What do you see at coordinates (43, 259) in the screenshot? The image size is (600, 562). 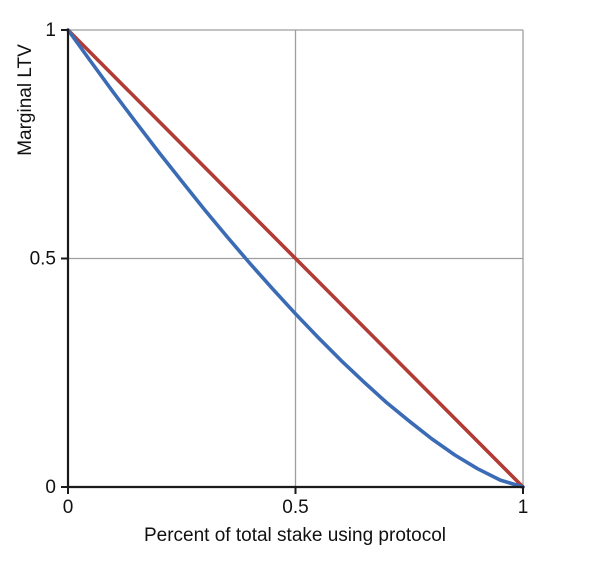 I see `y-tick-label: 0.5` at bounding box center [43, 259].